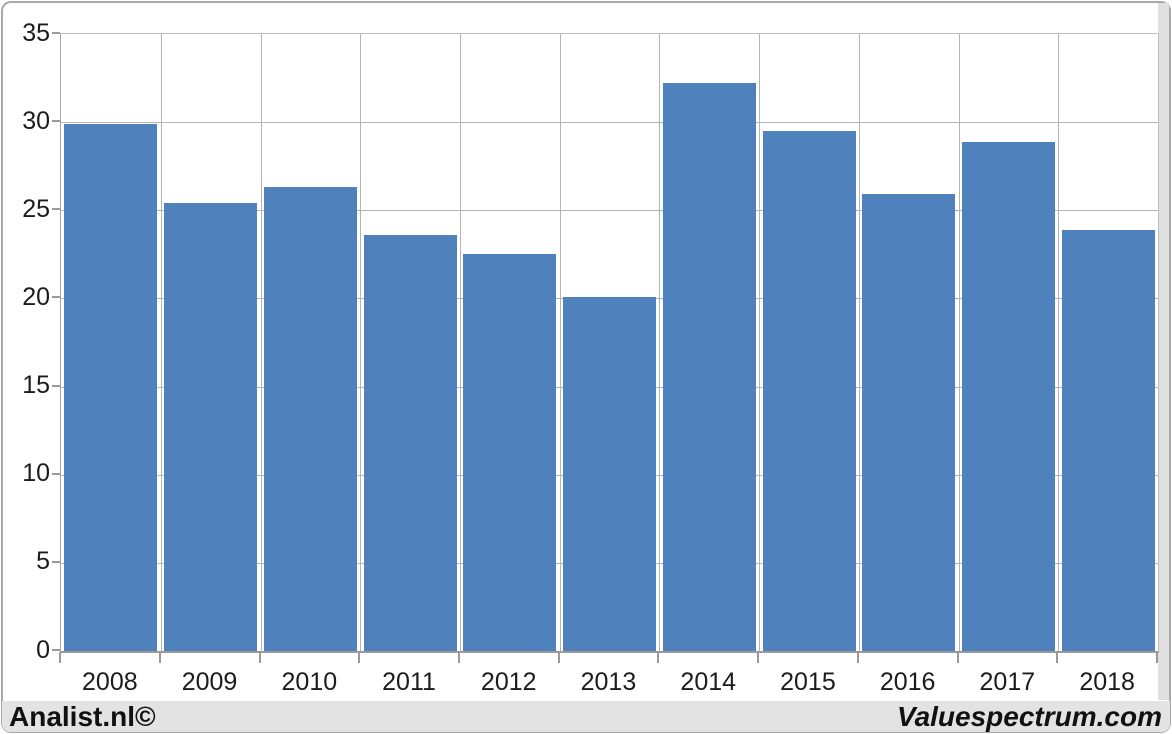  Describe the element at coordinates (708, 682) in the screenshot. I see `x-axis-label-2014: 2014` at that location.